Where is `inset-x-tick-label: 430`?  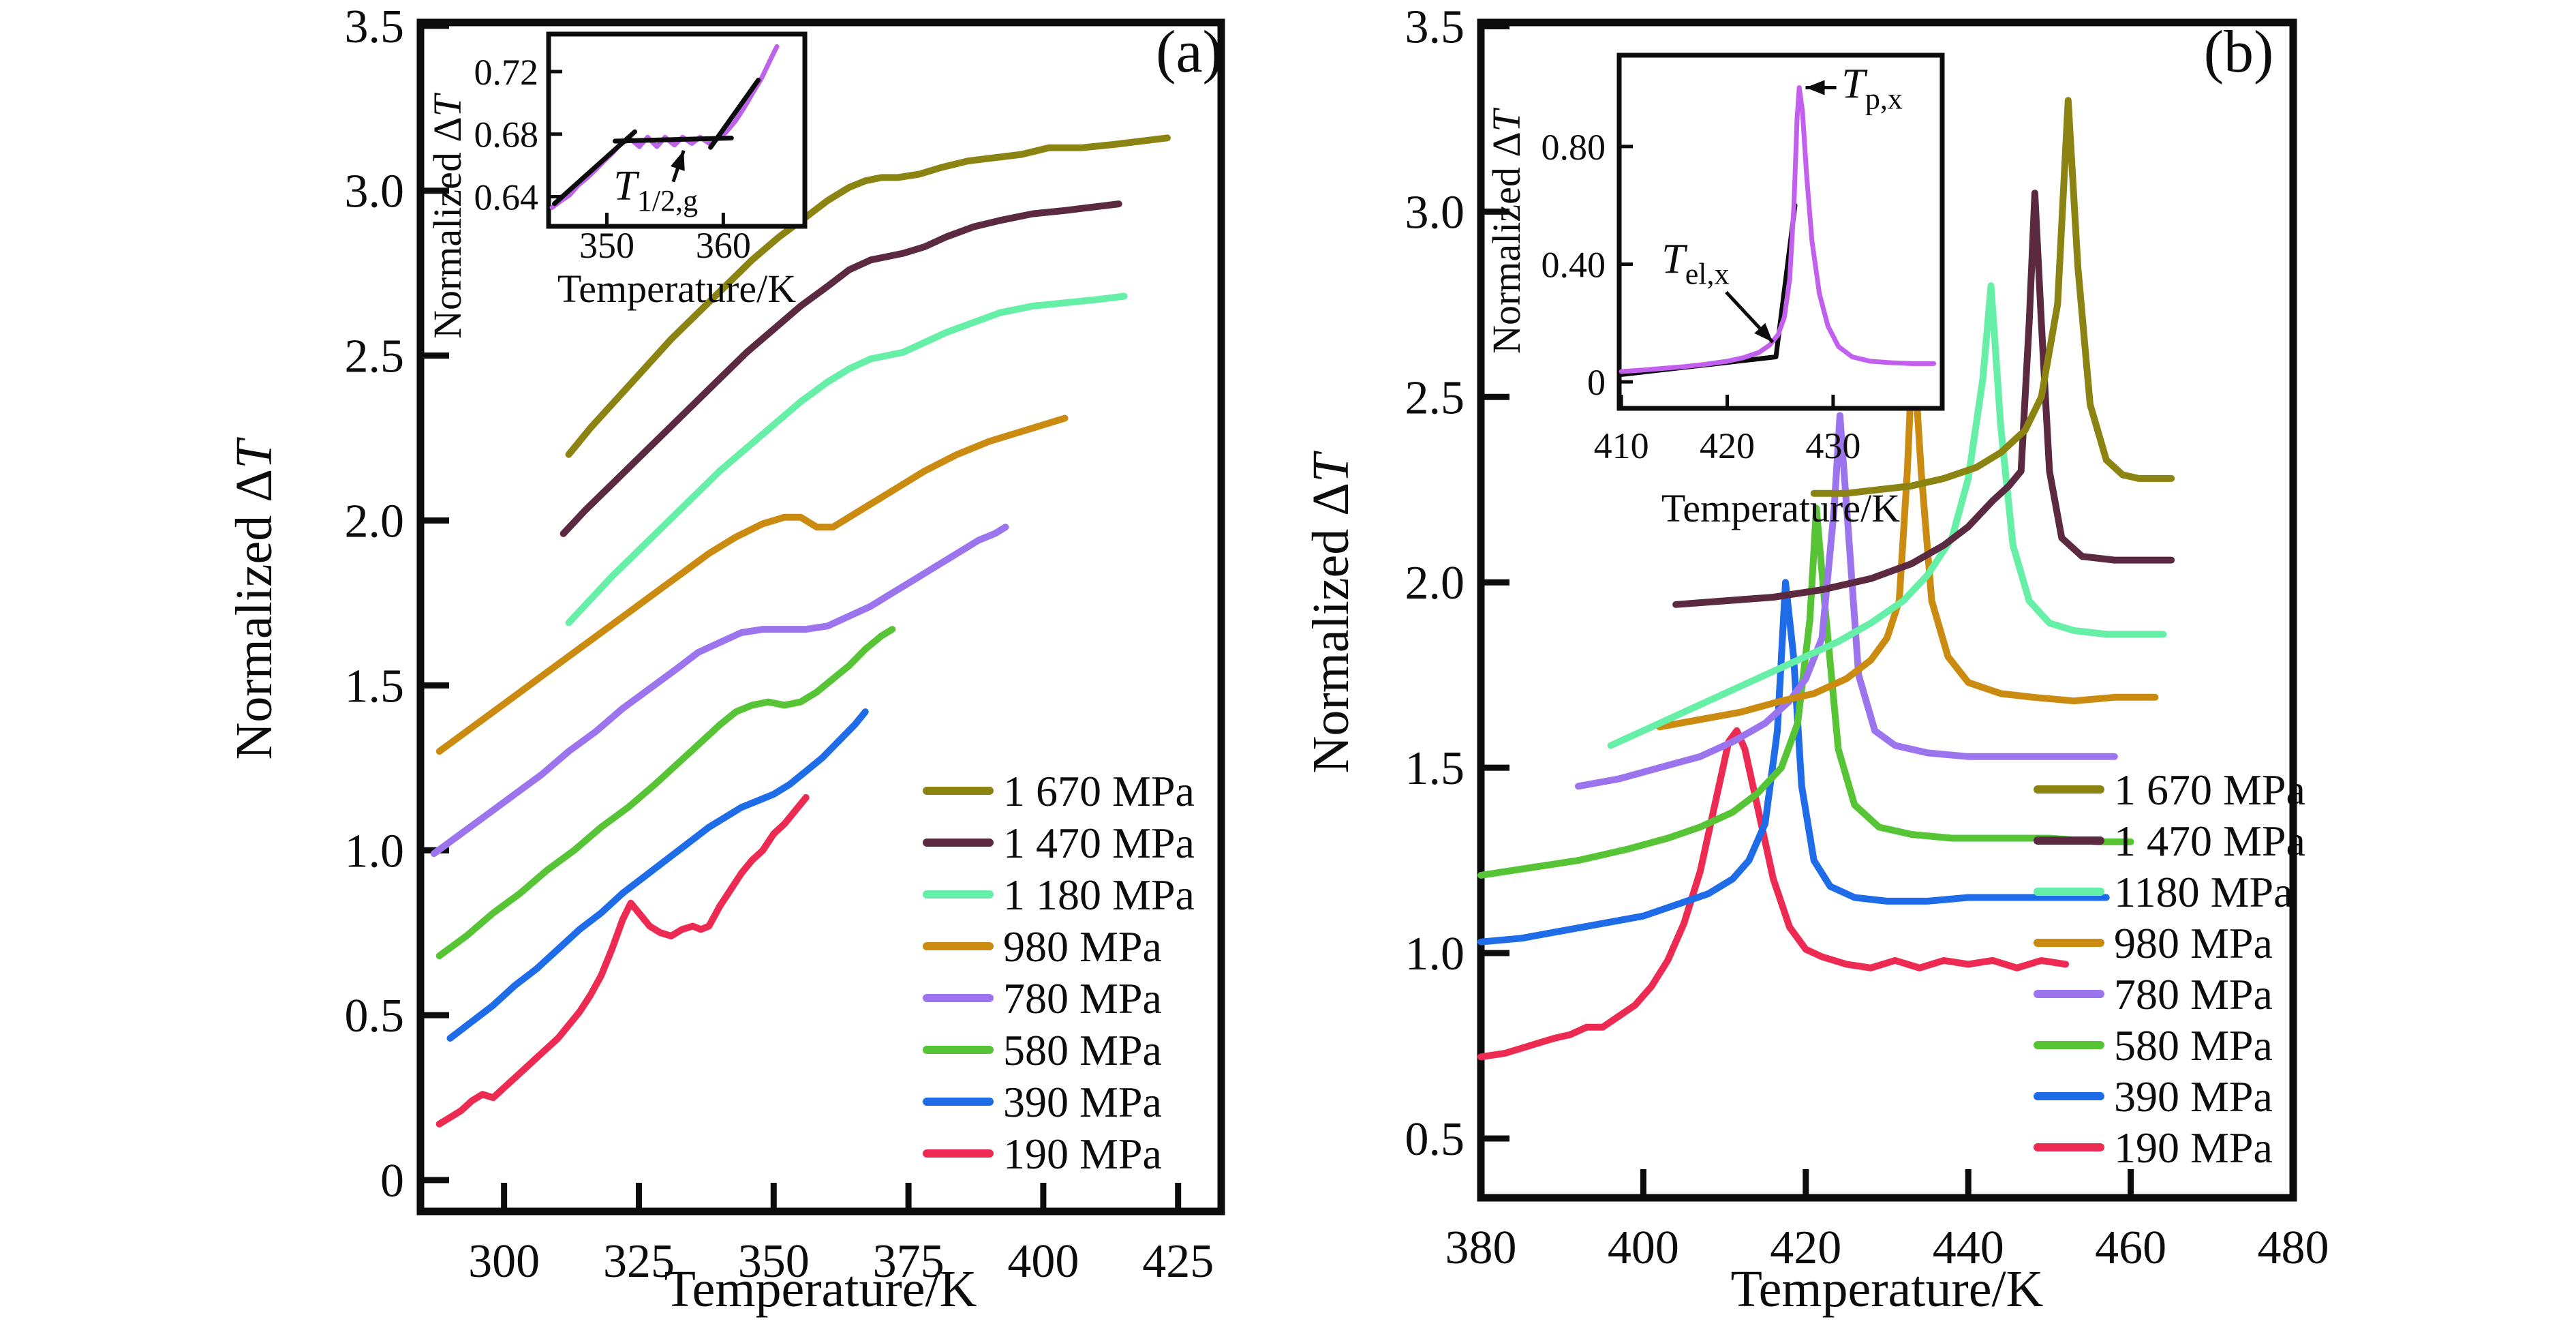
inset-x-tick-label: 430 is located at coordinates (1832, 445).